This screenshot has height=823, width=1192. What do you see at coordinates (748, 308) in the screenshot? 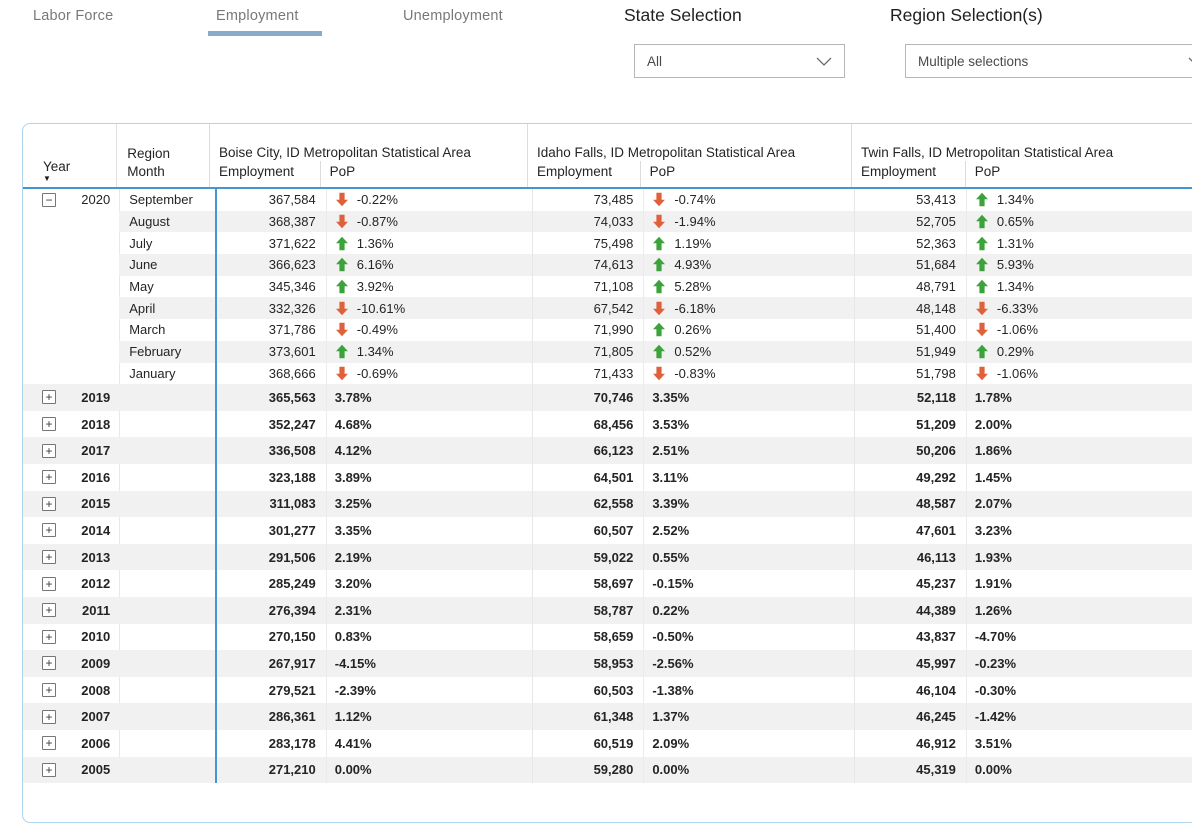
I see `pop-value: -6.18%` at bounding box center [748, 308].